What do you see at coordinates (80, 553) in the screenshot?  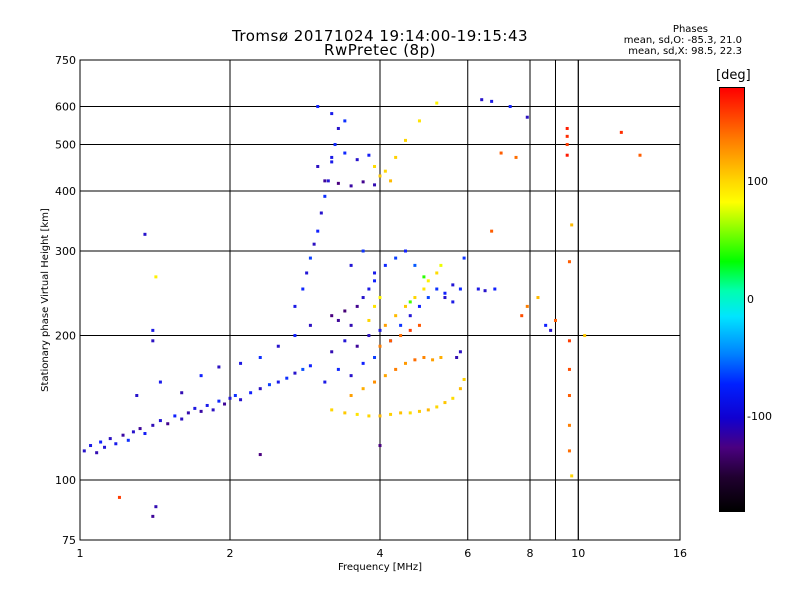 I see `x-tick-label: 1` at bounding box center [80, 553].